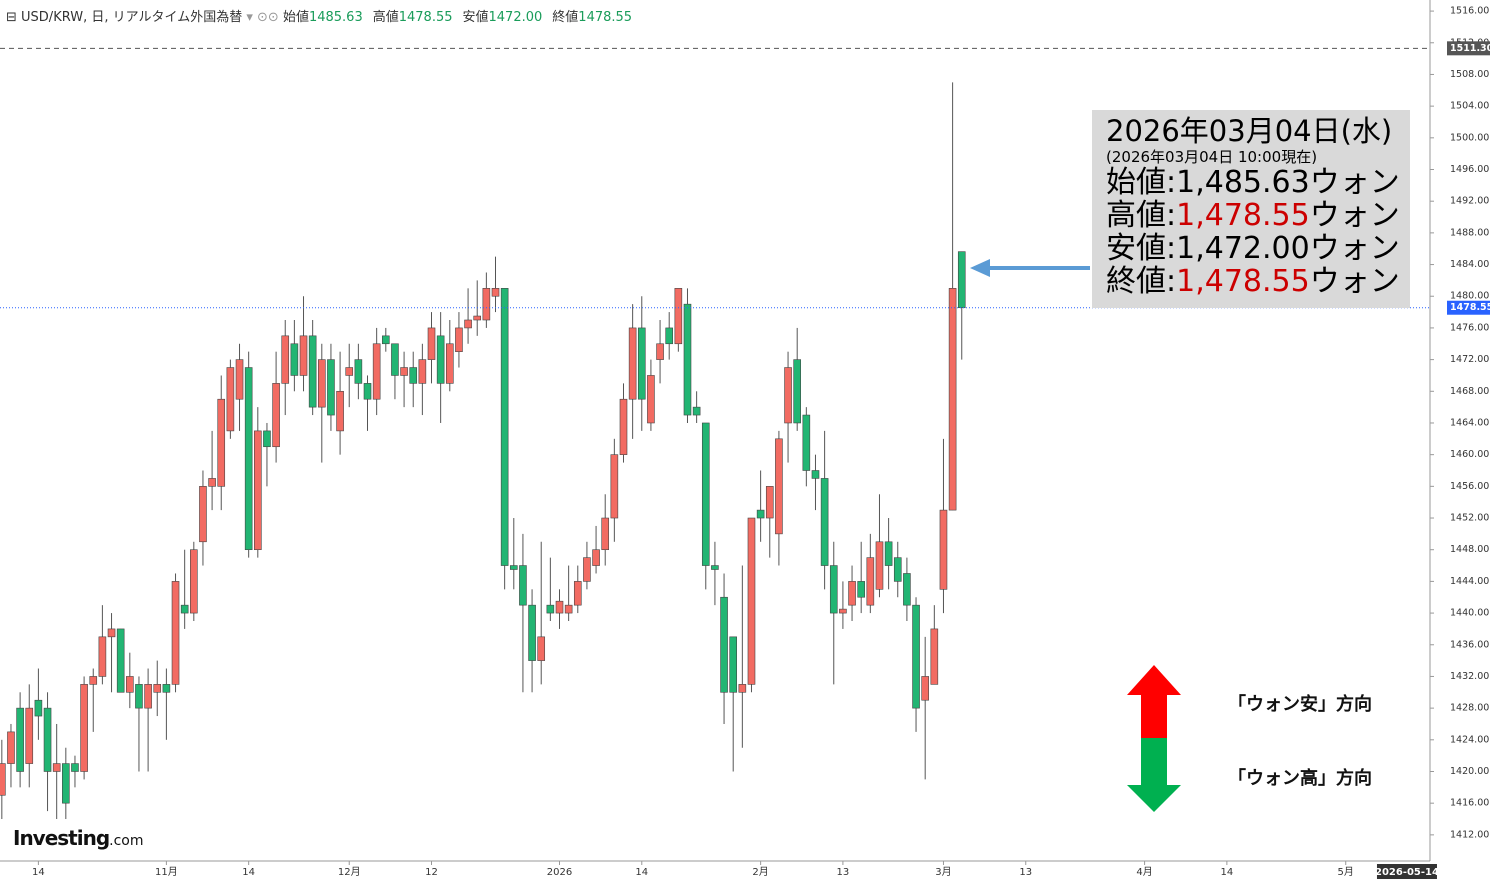 This screenshot has height=879, width=1490. I want to click on y-tick-label: 1476.00, so click(1469, 327).